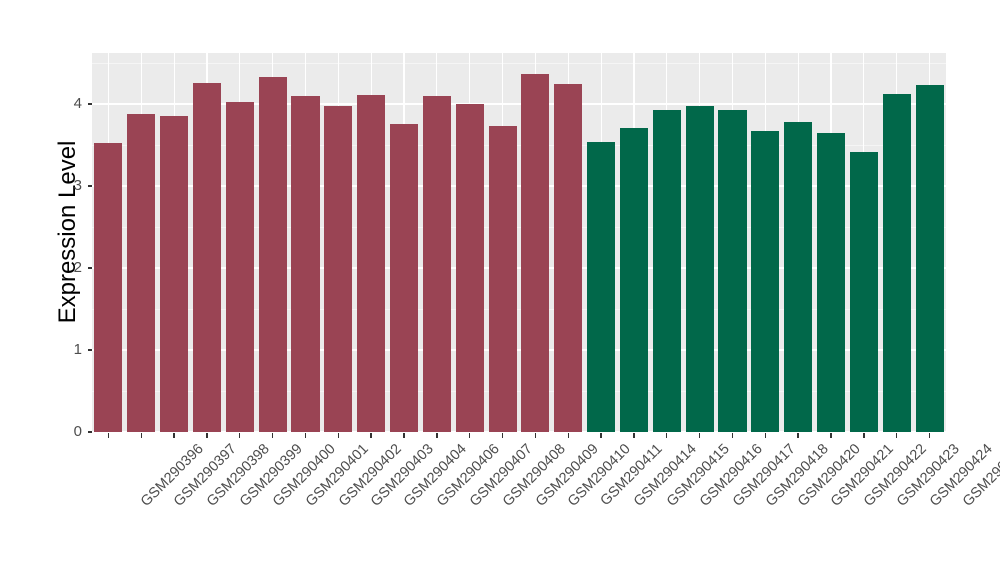 This screenshot has height=580, width=1000. What do you see at coordinates (77, 349) in the screenshot?
I see `y-tick-label: 1` at bounding box center [77, 349].